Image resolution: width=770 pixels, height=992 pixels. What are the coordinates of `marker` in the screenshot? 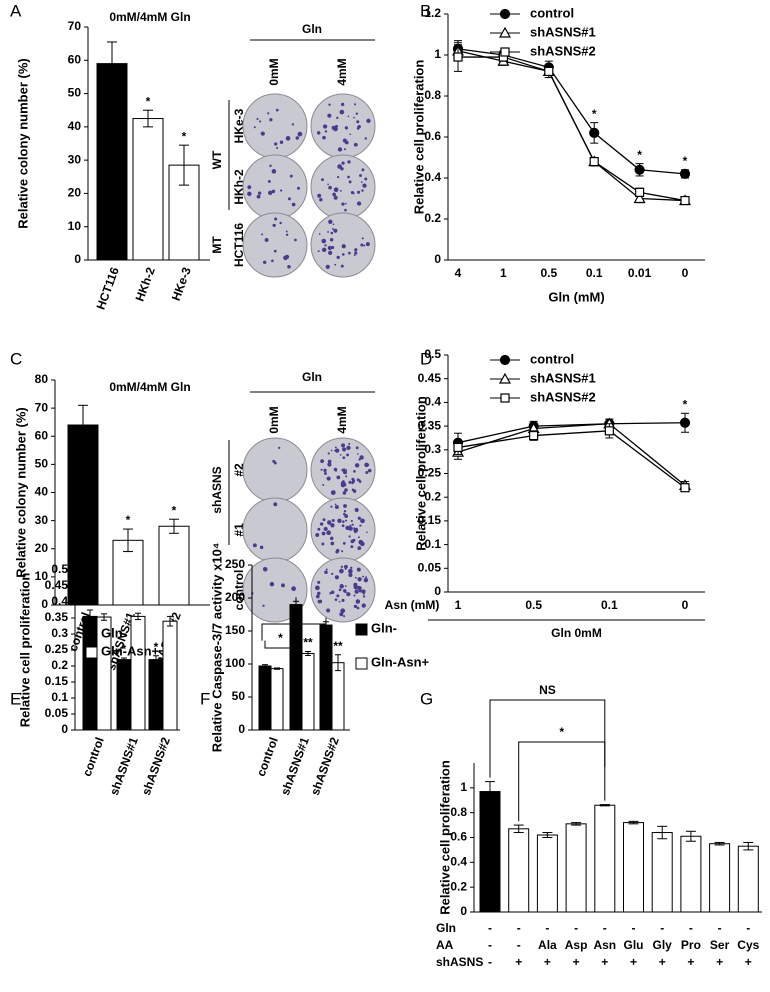 It's located at (505, 14).